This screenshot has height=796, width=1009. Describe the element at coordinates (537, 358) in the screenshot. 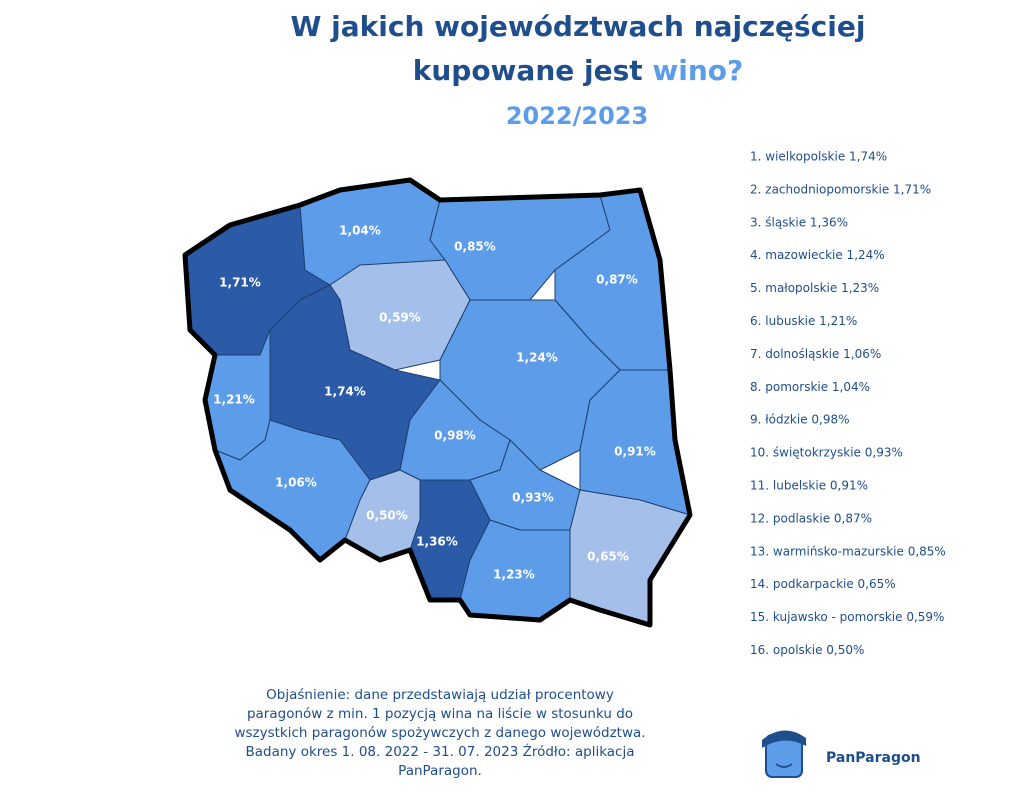

I see `region-label: 1,24%` at that location.